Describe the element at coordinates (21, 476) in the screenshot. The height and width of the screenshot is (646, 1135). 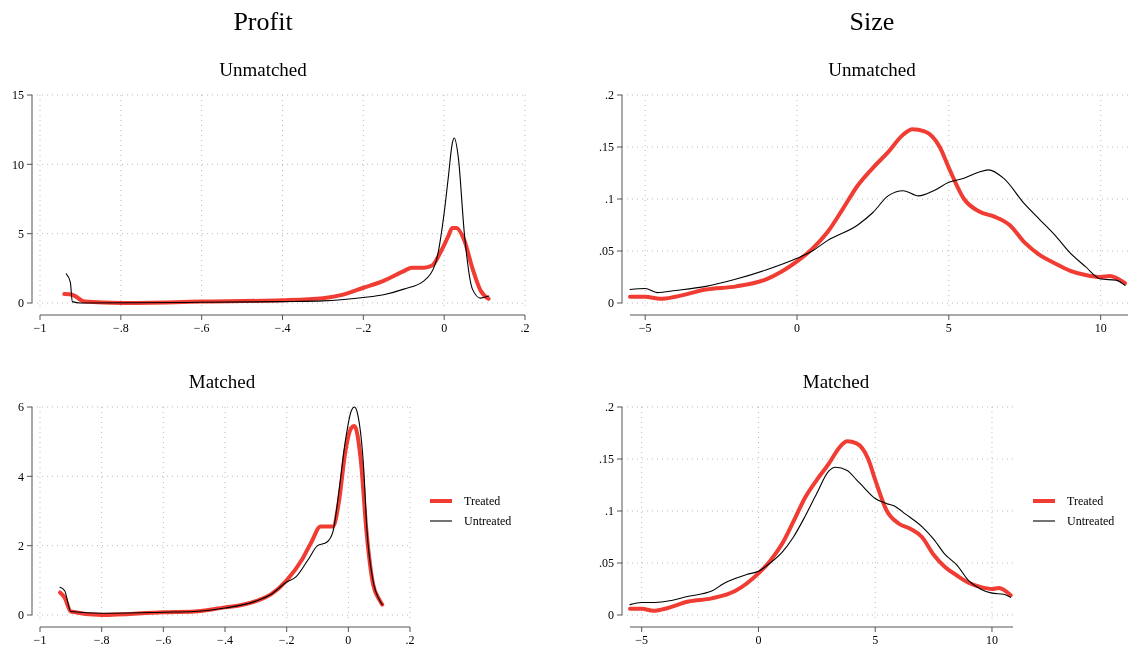
I see `y-tick-label: 4` at that location.